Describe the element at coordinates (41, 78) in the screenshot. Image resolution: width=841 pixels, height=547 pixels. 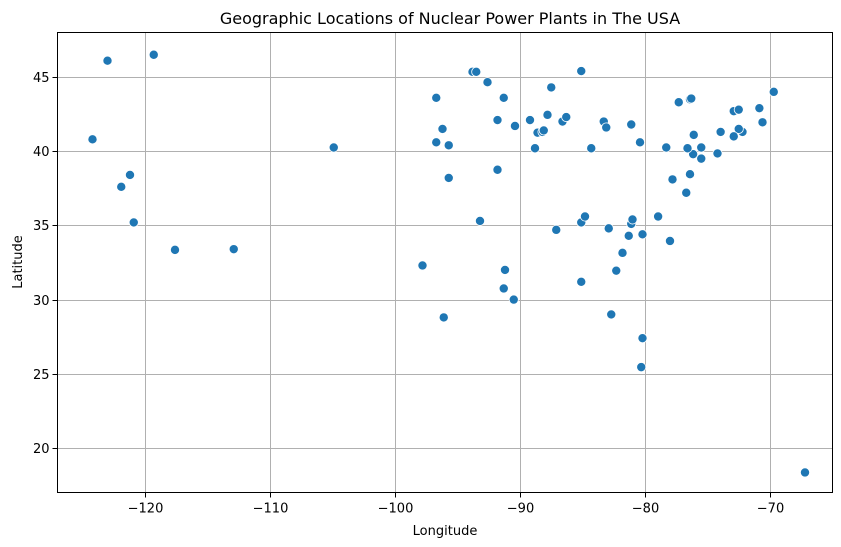
I see `y-tick-label: 45` at that location.